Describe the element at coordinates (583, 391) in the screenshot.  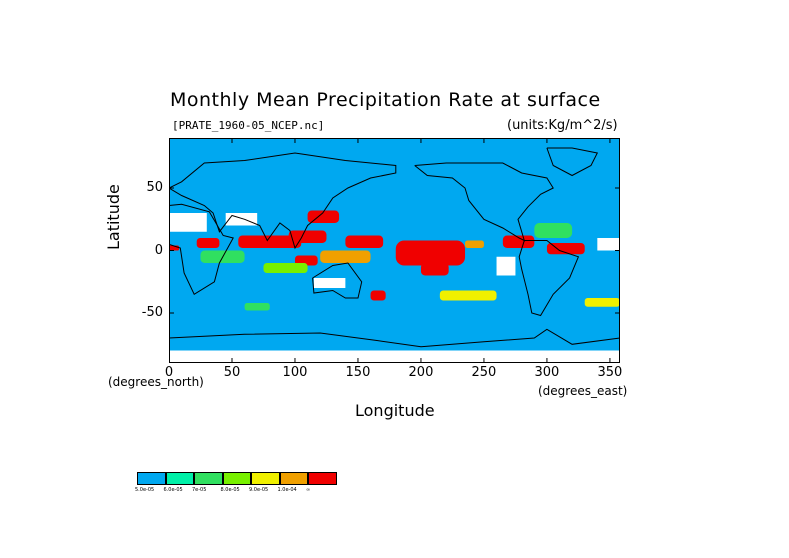
I see `x-units-label: (degrees_east)` at that location.